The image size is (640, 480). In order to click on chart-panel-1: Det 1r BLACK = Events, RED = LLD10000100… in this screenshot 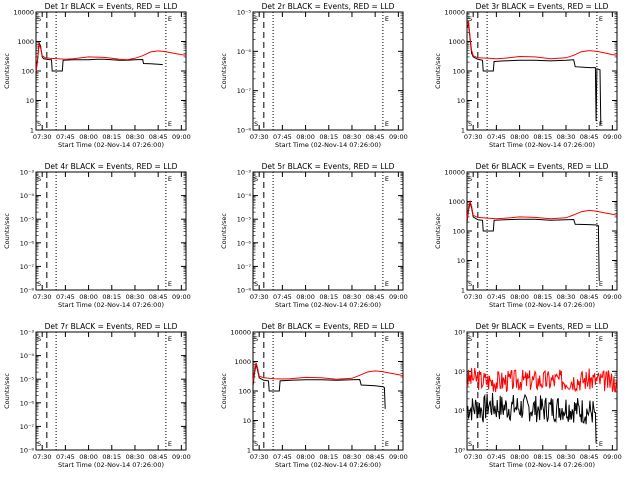, I will do `click(97, 75)`.